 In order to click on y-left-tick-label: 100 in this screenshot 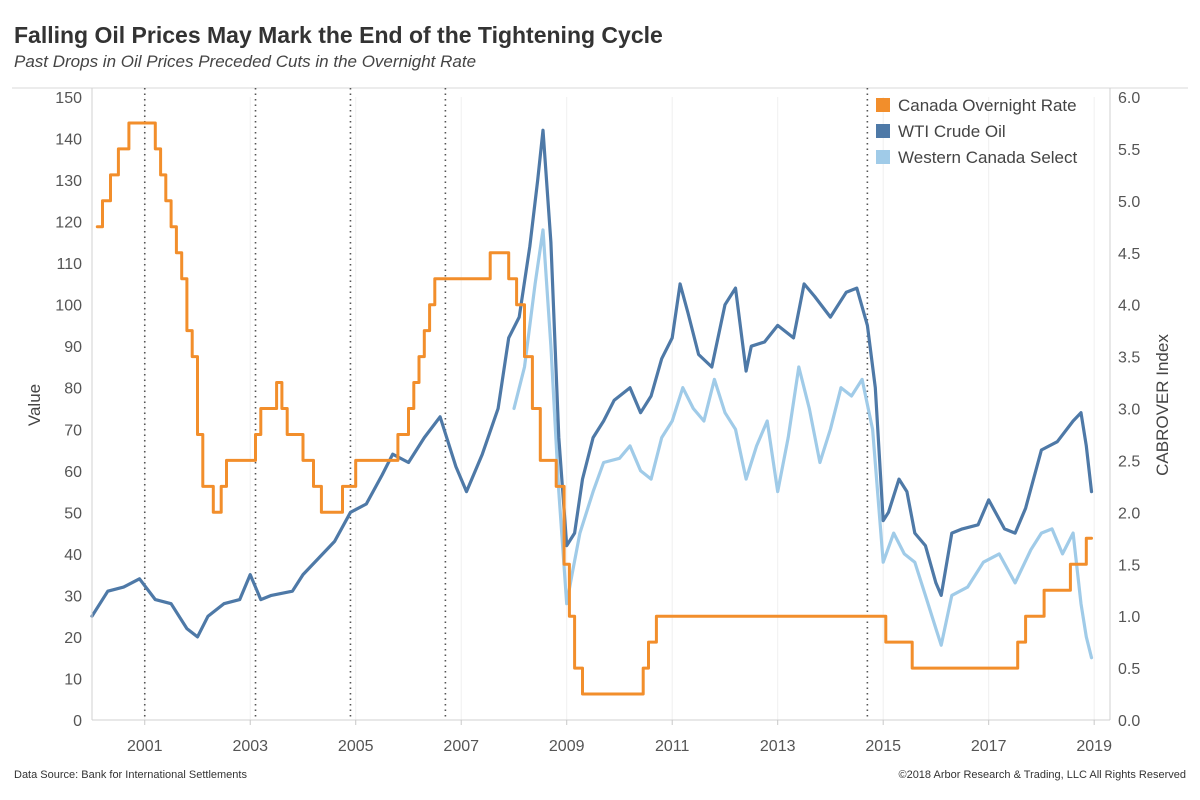, I will do `click(68, 306)`.